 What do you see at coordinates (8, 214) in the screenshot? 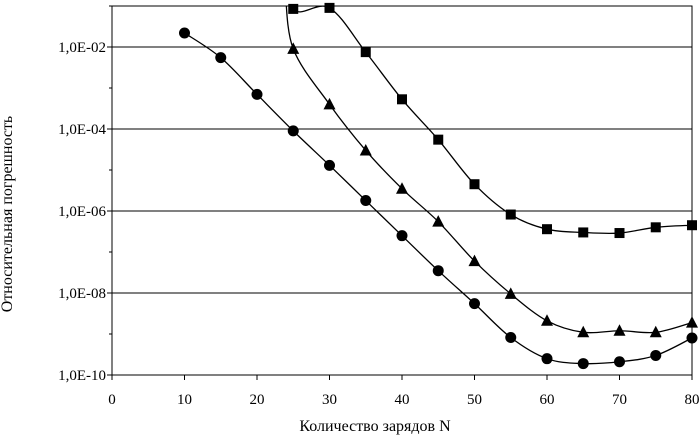
I see `y-axis-title: Относительная погрешность` at bounding box center [8, 214].